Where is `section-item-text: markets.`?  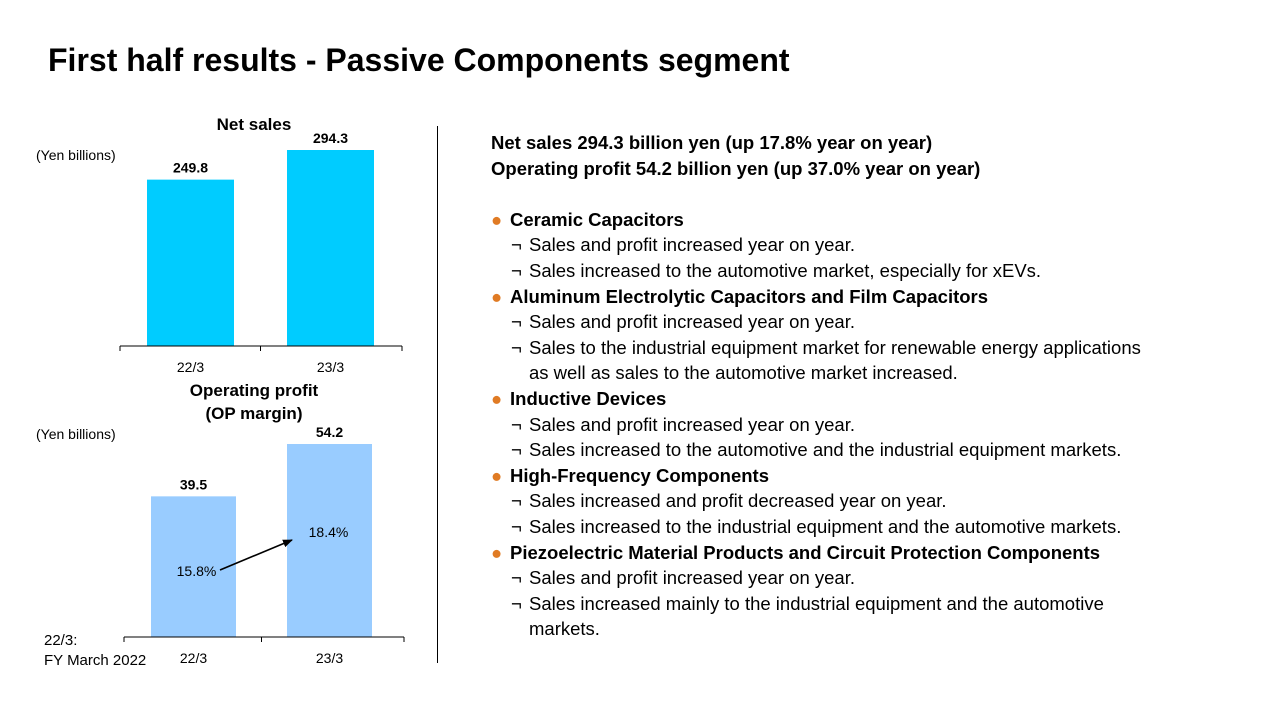
section-item-text: markets. is located at coordinates (564, 629).